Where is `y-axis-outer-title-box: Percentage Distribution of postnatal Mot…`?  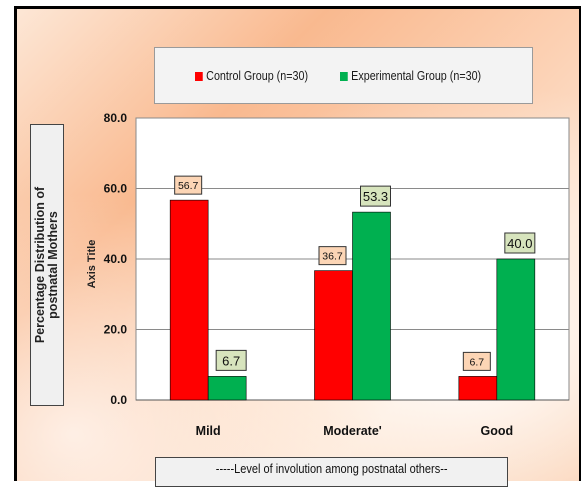
y-axis-outer-title-box: Percentage Distribution of postnatal Mot… is located at coordinates (47, 265).